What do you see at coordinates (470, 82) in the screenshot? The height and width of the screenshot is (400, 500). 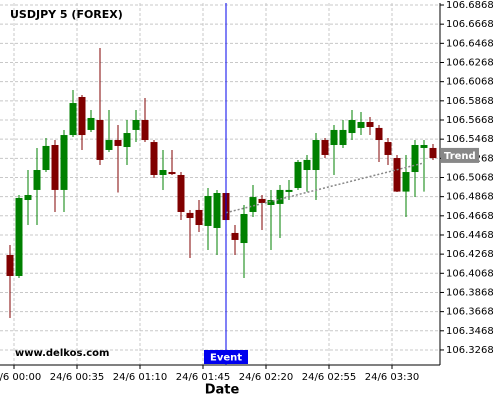 I see `y-tick-label: 106.6068` at bounding box center [470, 82].